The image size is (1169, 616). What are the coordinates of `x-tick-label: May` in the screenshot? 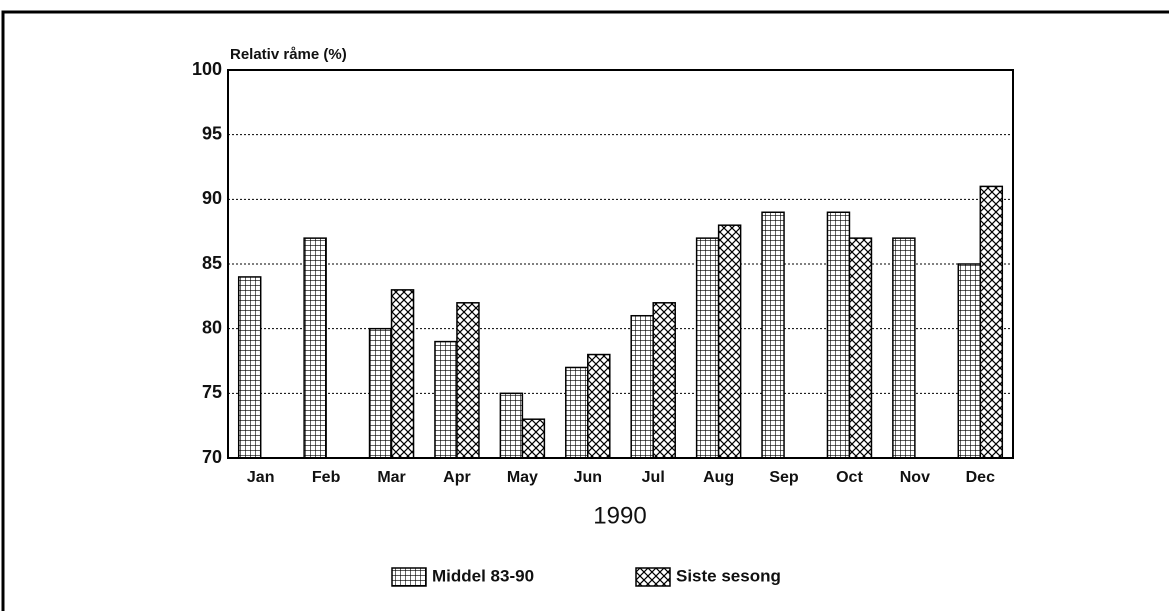 It's located at (522, 477).